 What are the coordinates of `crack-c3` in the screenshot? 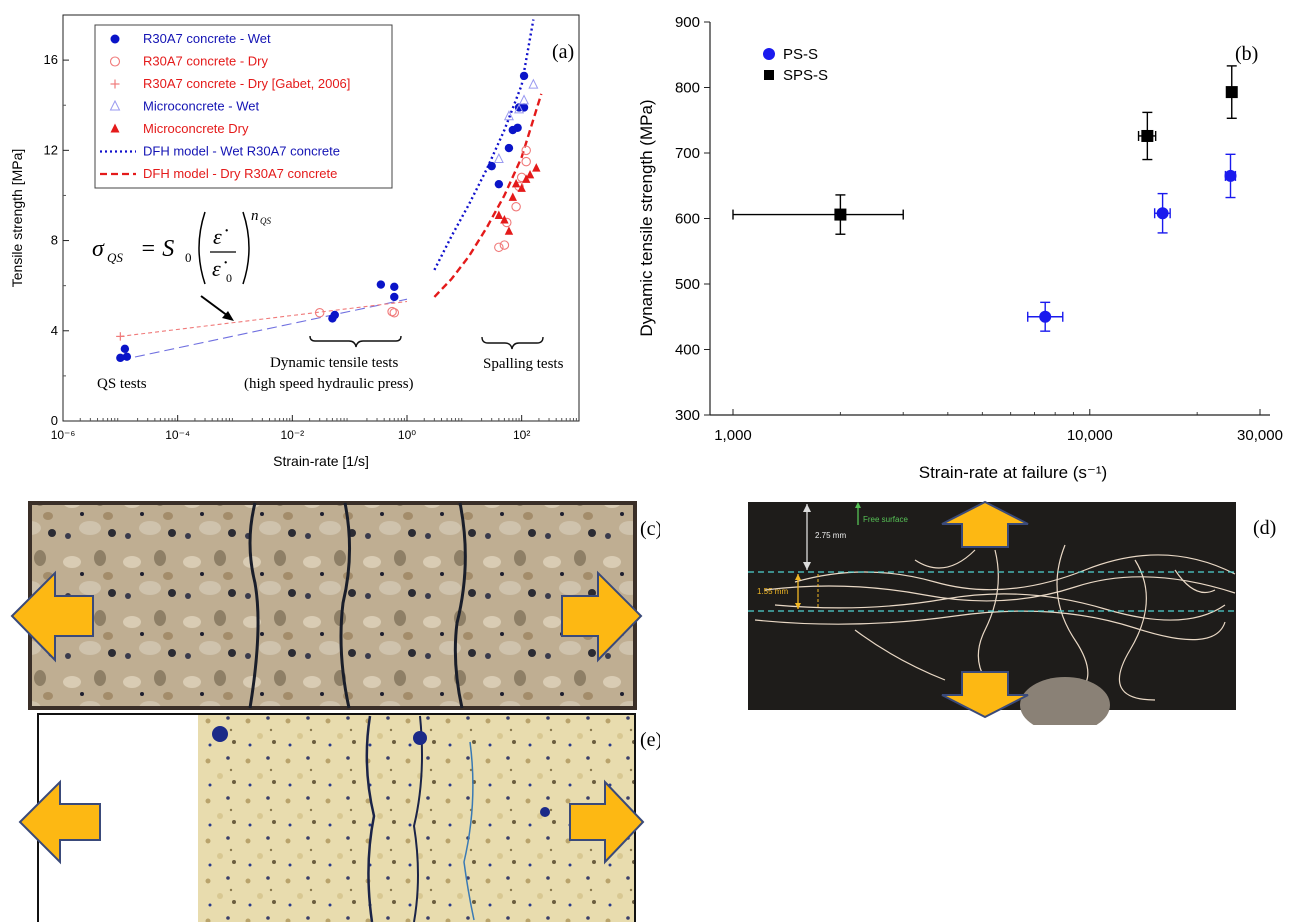 It's located at (460, 605).